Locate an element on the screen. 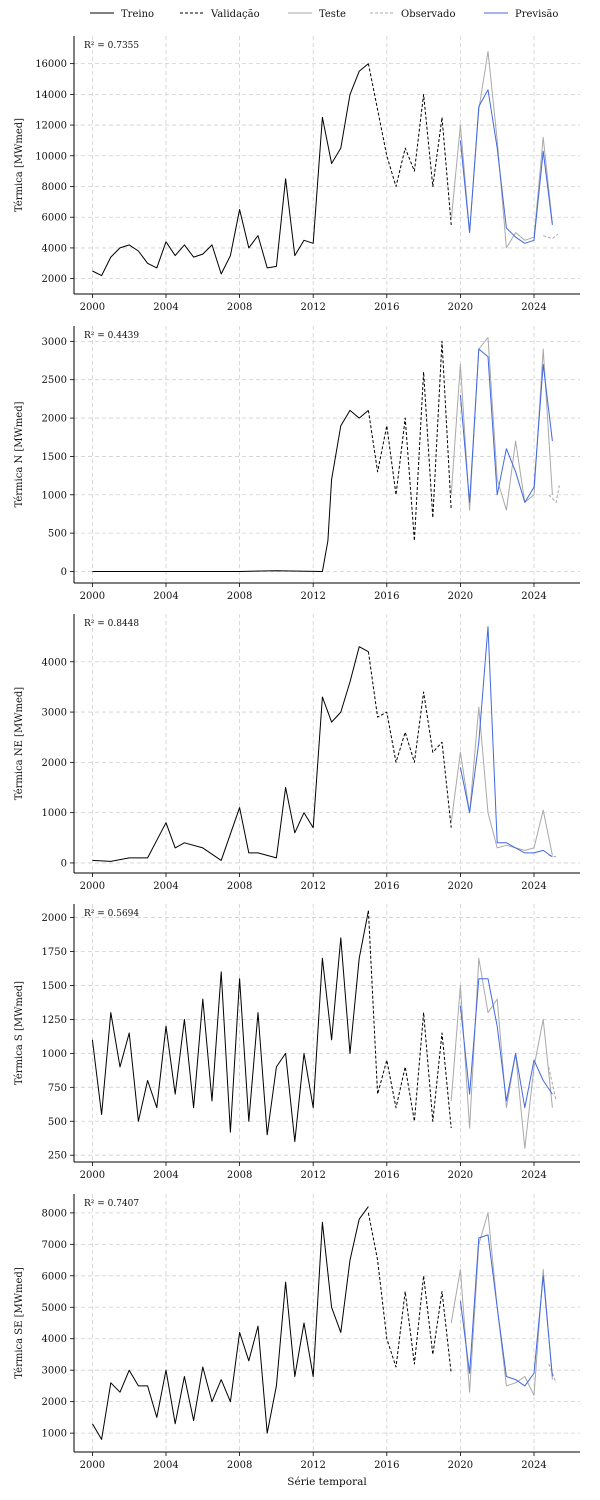 The width and height of the screenshot is (600, 1500). r2-annotation: R² = 0.7355 is located at coordinates (111, 46).